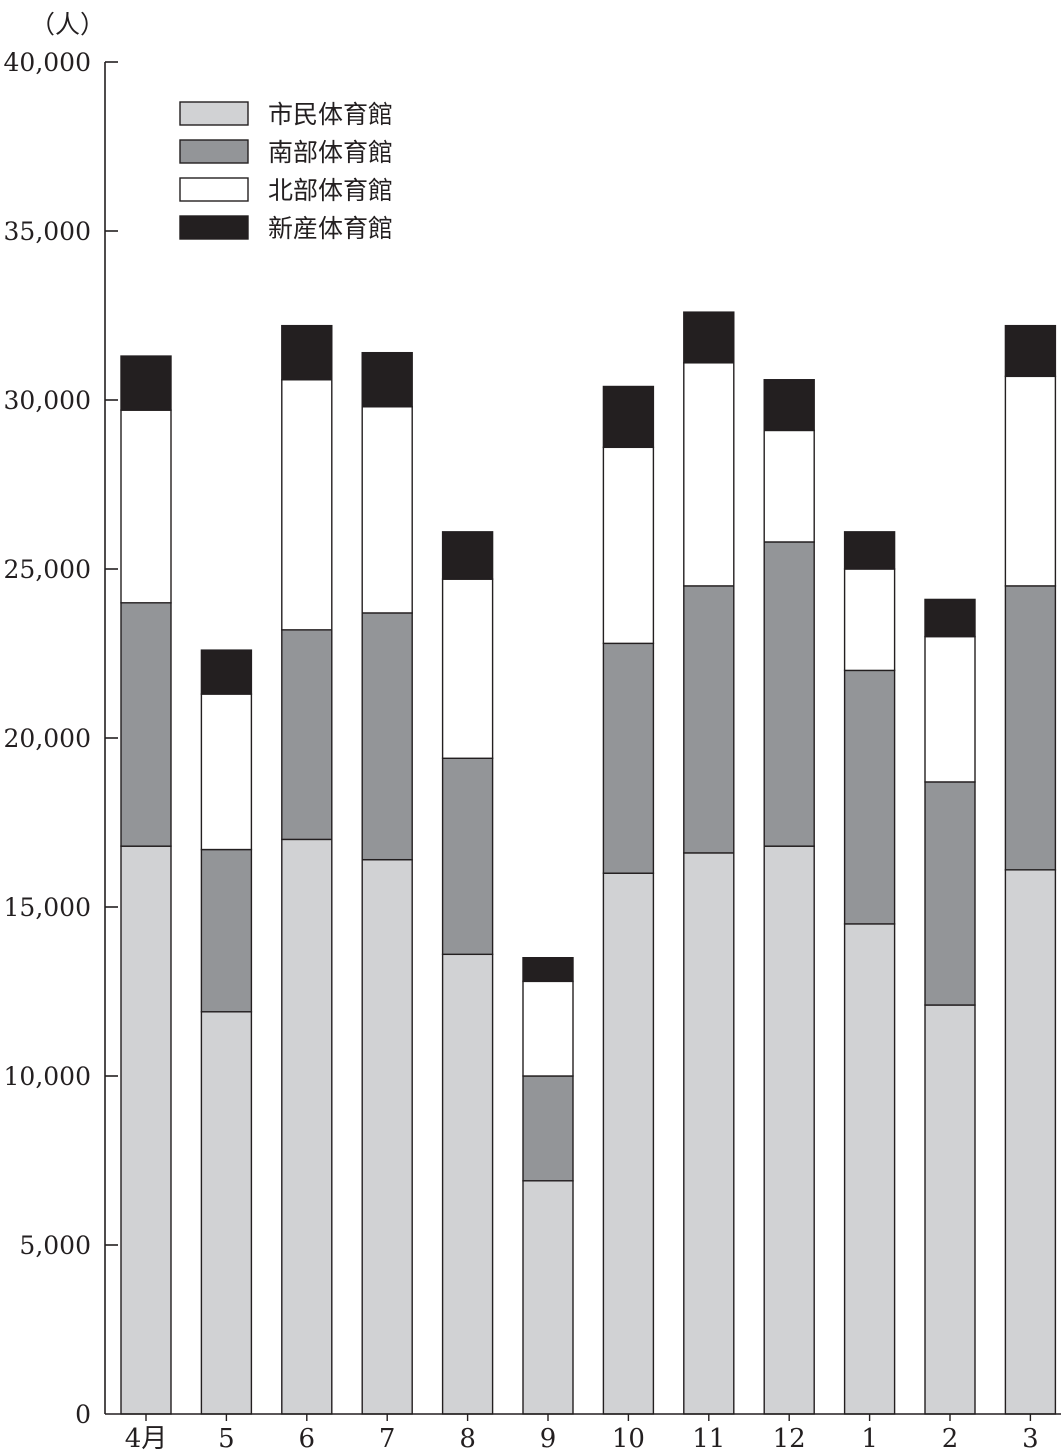  Describe the element at coordinates (467, 1438) in the screenshot. I see `x-tick-label: 8` at that location.